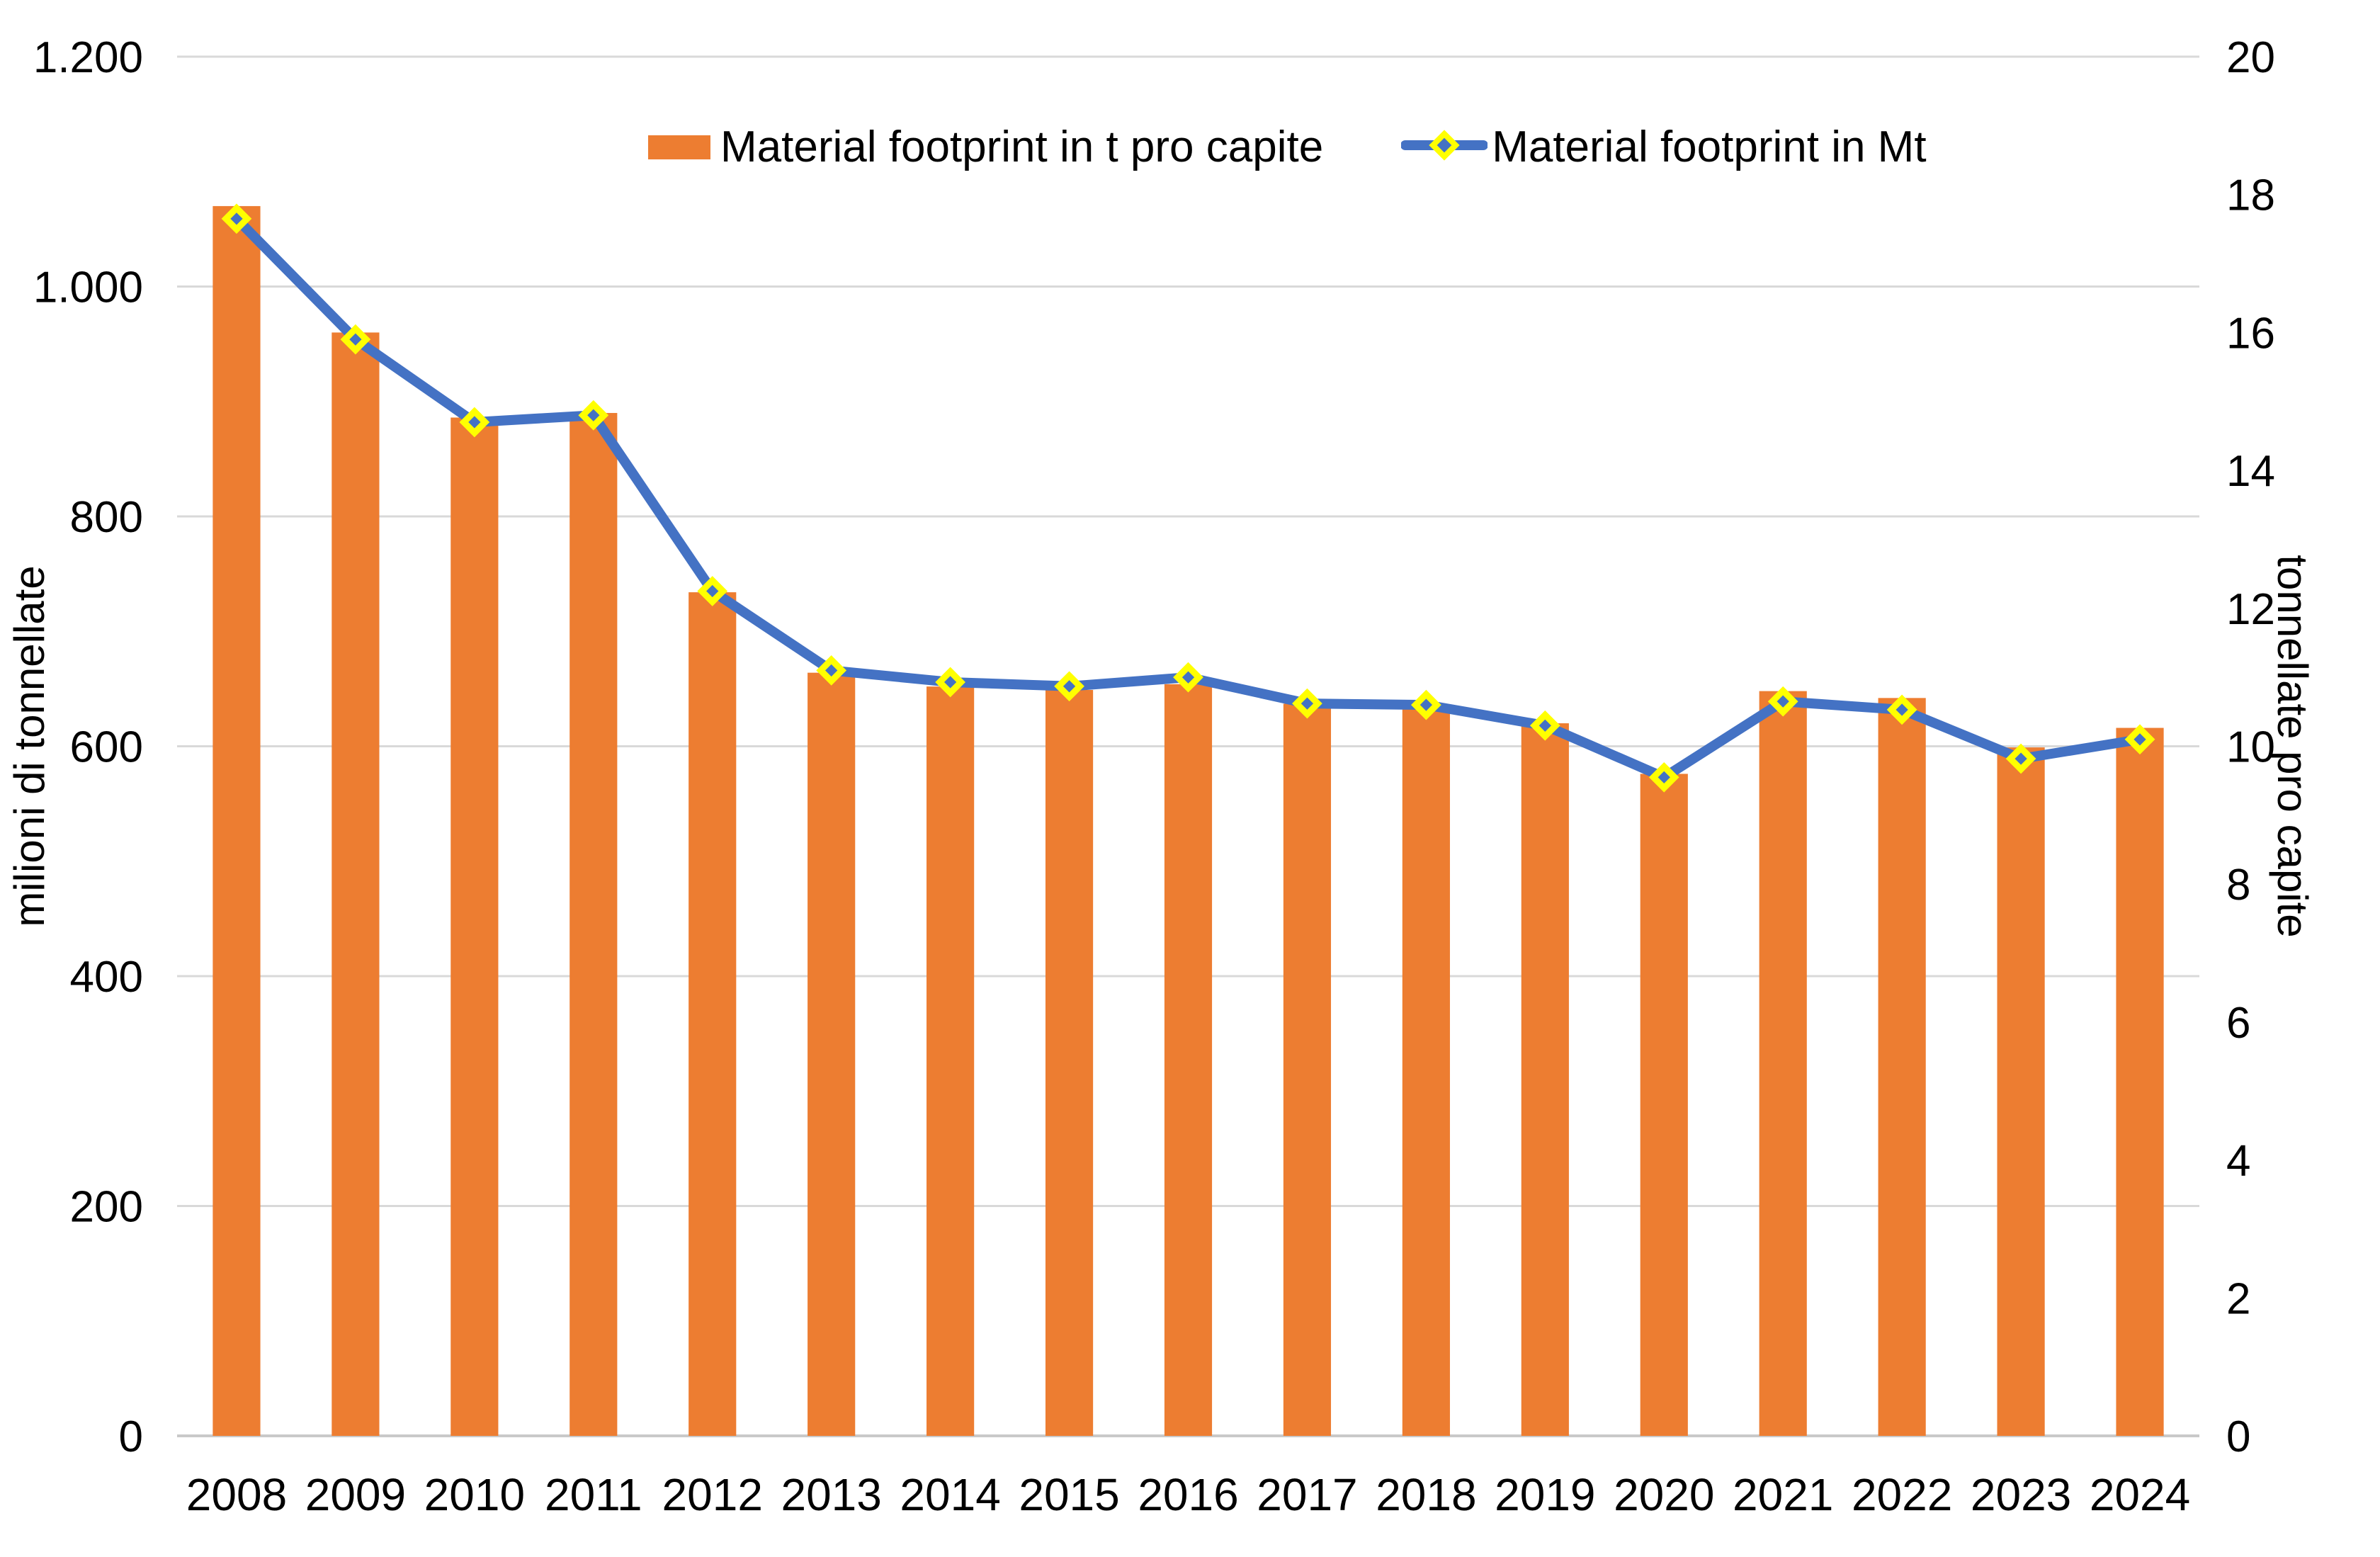 The width and height of the screenshot is (2380, 1557). I want to click on bar-2019, so click(1545, 1079).